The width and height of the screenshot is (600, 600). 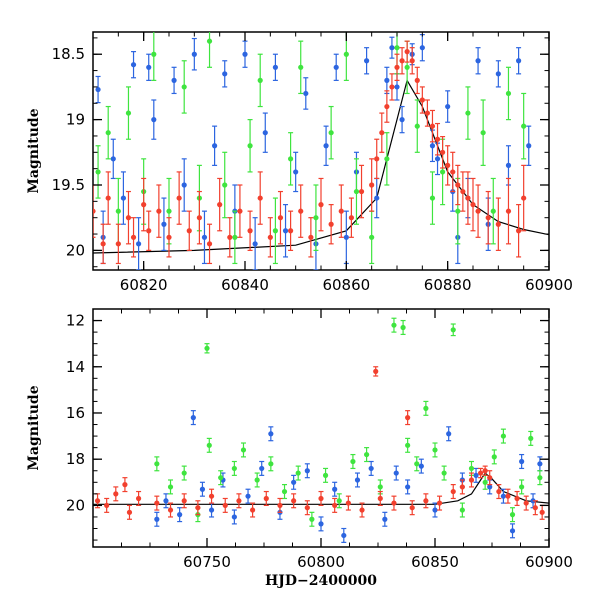 What do you see at coordinates (144, 285) in the screenshot?
I see `top-xtick-label: 60820` at bounding box center [144, 285].